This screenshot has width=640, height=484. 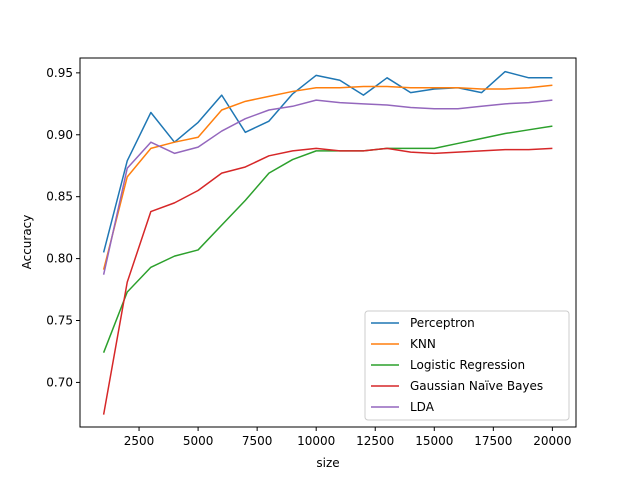 I want to click on x-tick-label: 7500, so click(x=257, y=441).